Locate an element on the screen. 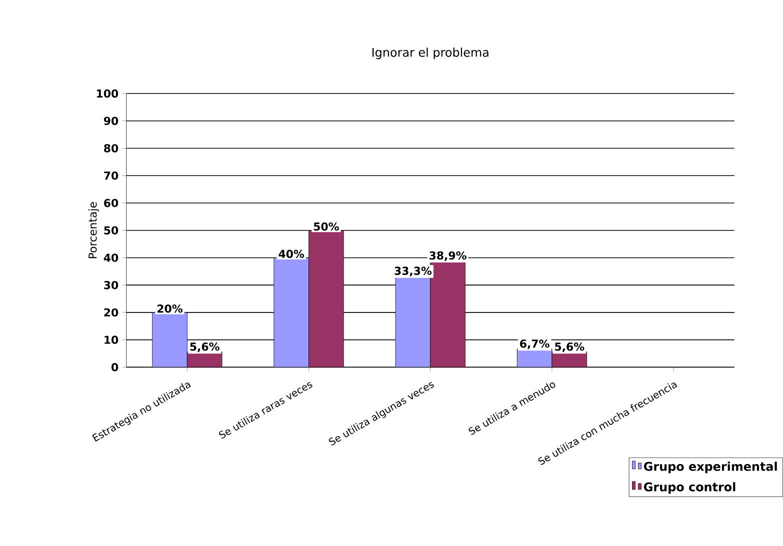  y-tick-label: 90 is located at coordinates (111, 120).